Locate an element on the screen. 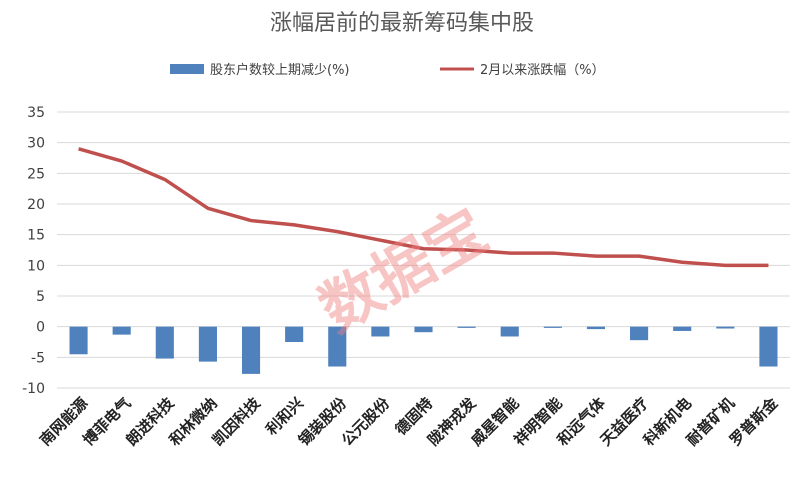  y-tick-label: 0 is located at coordinates (40, 328).